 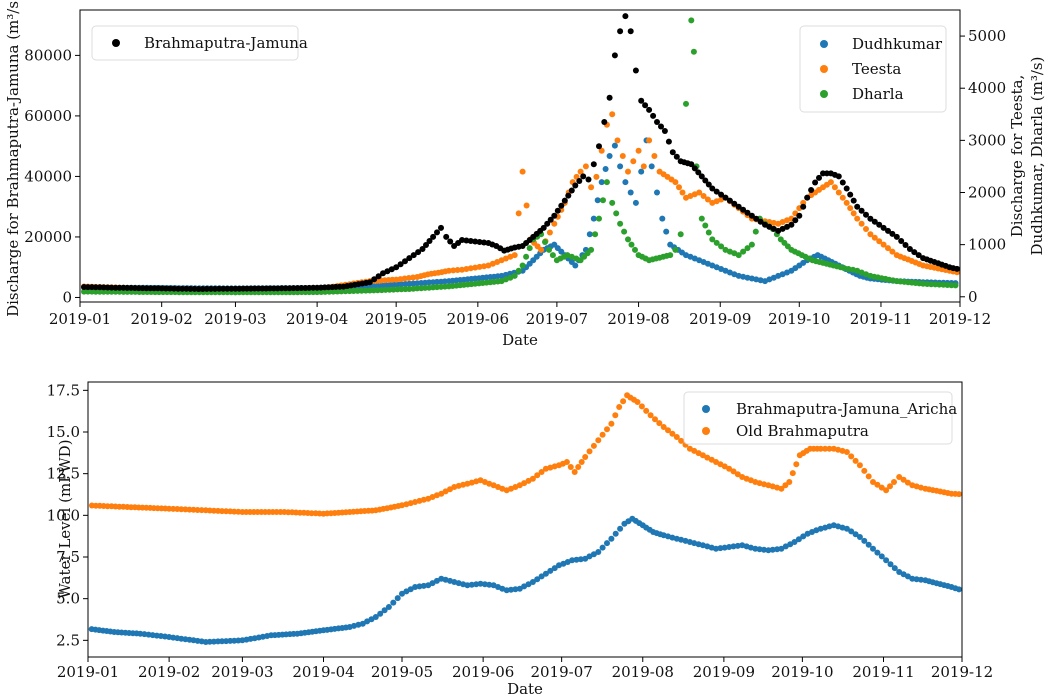 I want to click on discharge-legend-left: Brahmaputra-Jamuna, so click(x=199, y=43).